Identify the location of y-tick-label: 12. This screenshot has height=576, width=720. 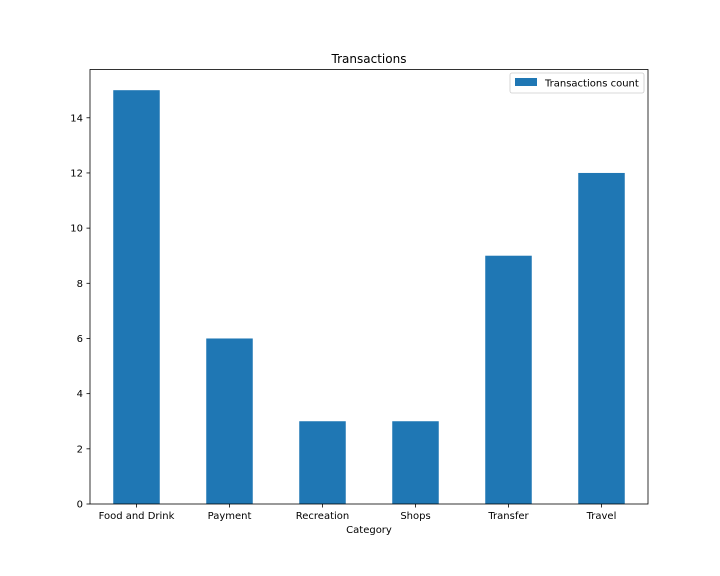
(76, 173).